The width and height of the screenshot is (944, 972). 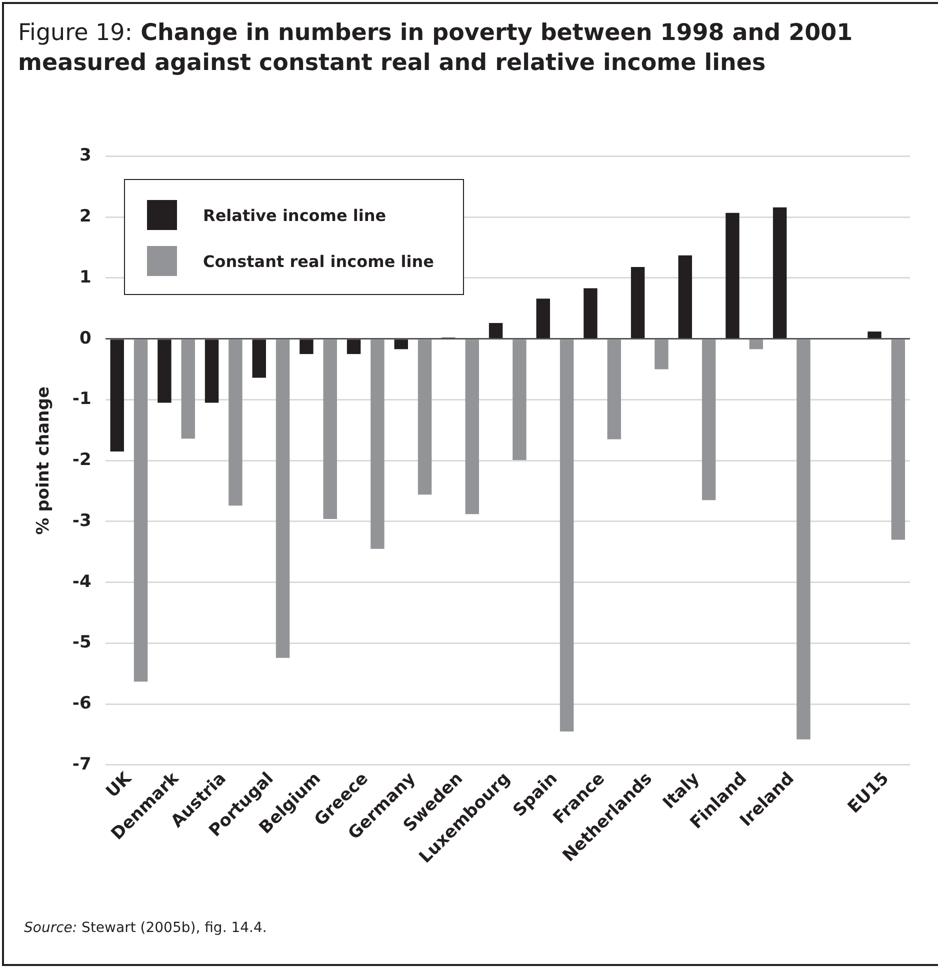 I want to click on y-tick-label: -5, so click(x=82, y=642).